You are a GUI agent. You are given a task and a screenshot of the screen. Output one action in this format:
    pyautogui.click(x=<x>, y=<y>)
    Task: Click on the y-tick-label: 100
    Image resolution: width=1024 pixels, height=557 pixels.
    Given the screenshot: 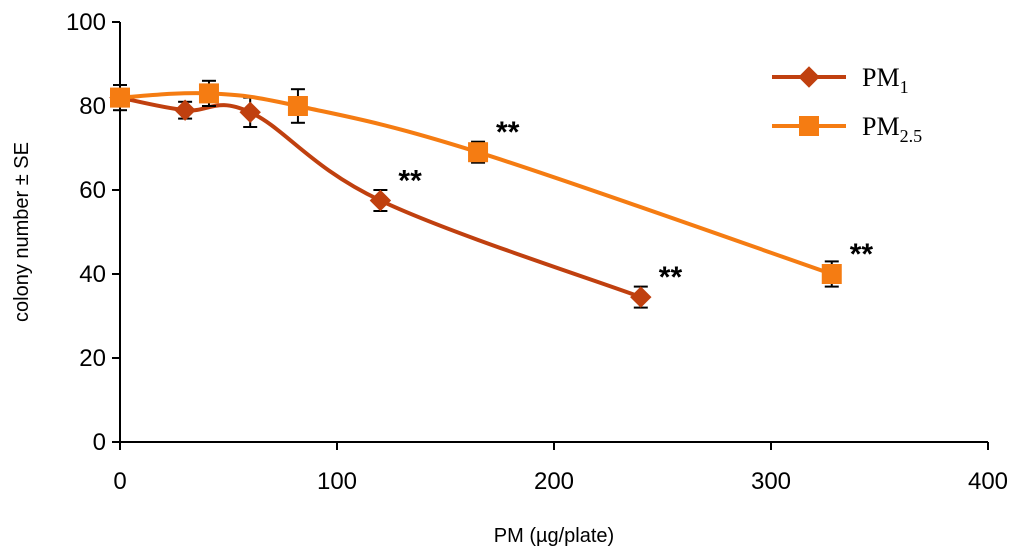 What is the action you would take?
    pyautogui.click(x=86, y=22)
    